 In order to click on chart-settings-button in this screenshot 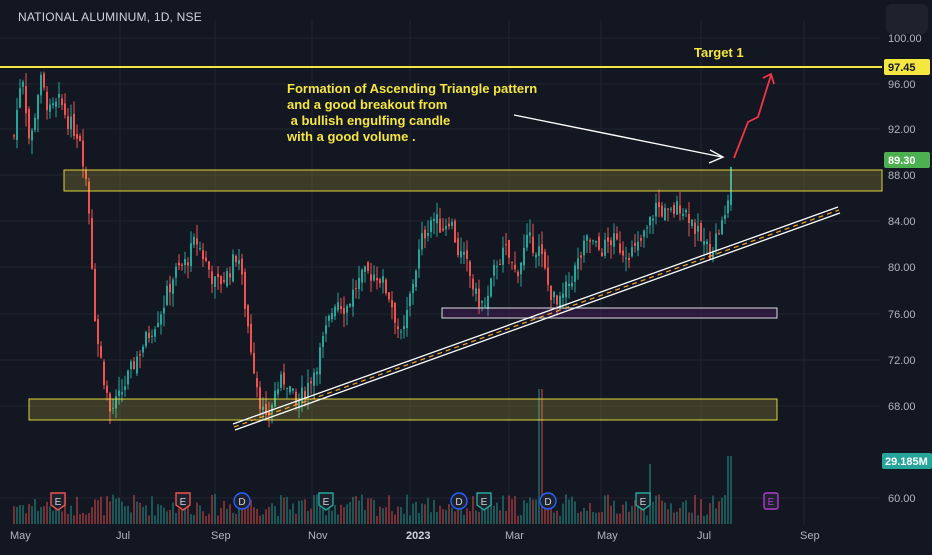, I will do `click(907, 19)`.